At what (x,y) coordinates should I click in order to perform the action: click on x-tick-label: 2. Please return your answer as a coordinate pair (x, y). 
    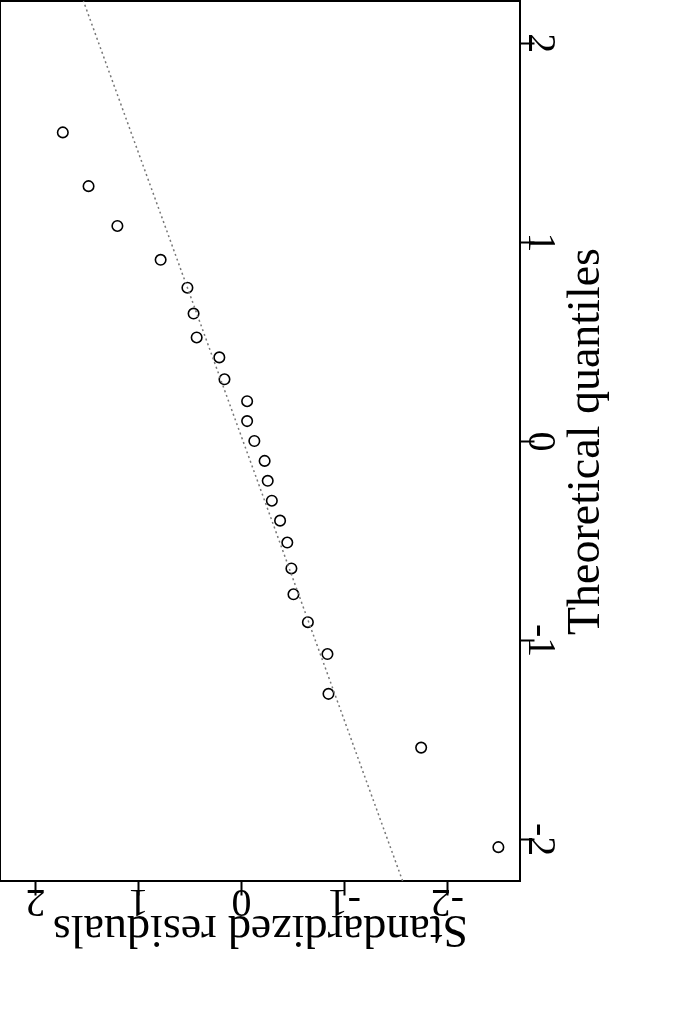
    Looking at the image, I should click on (35, 903).